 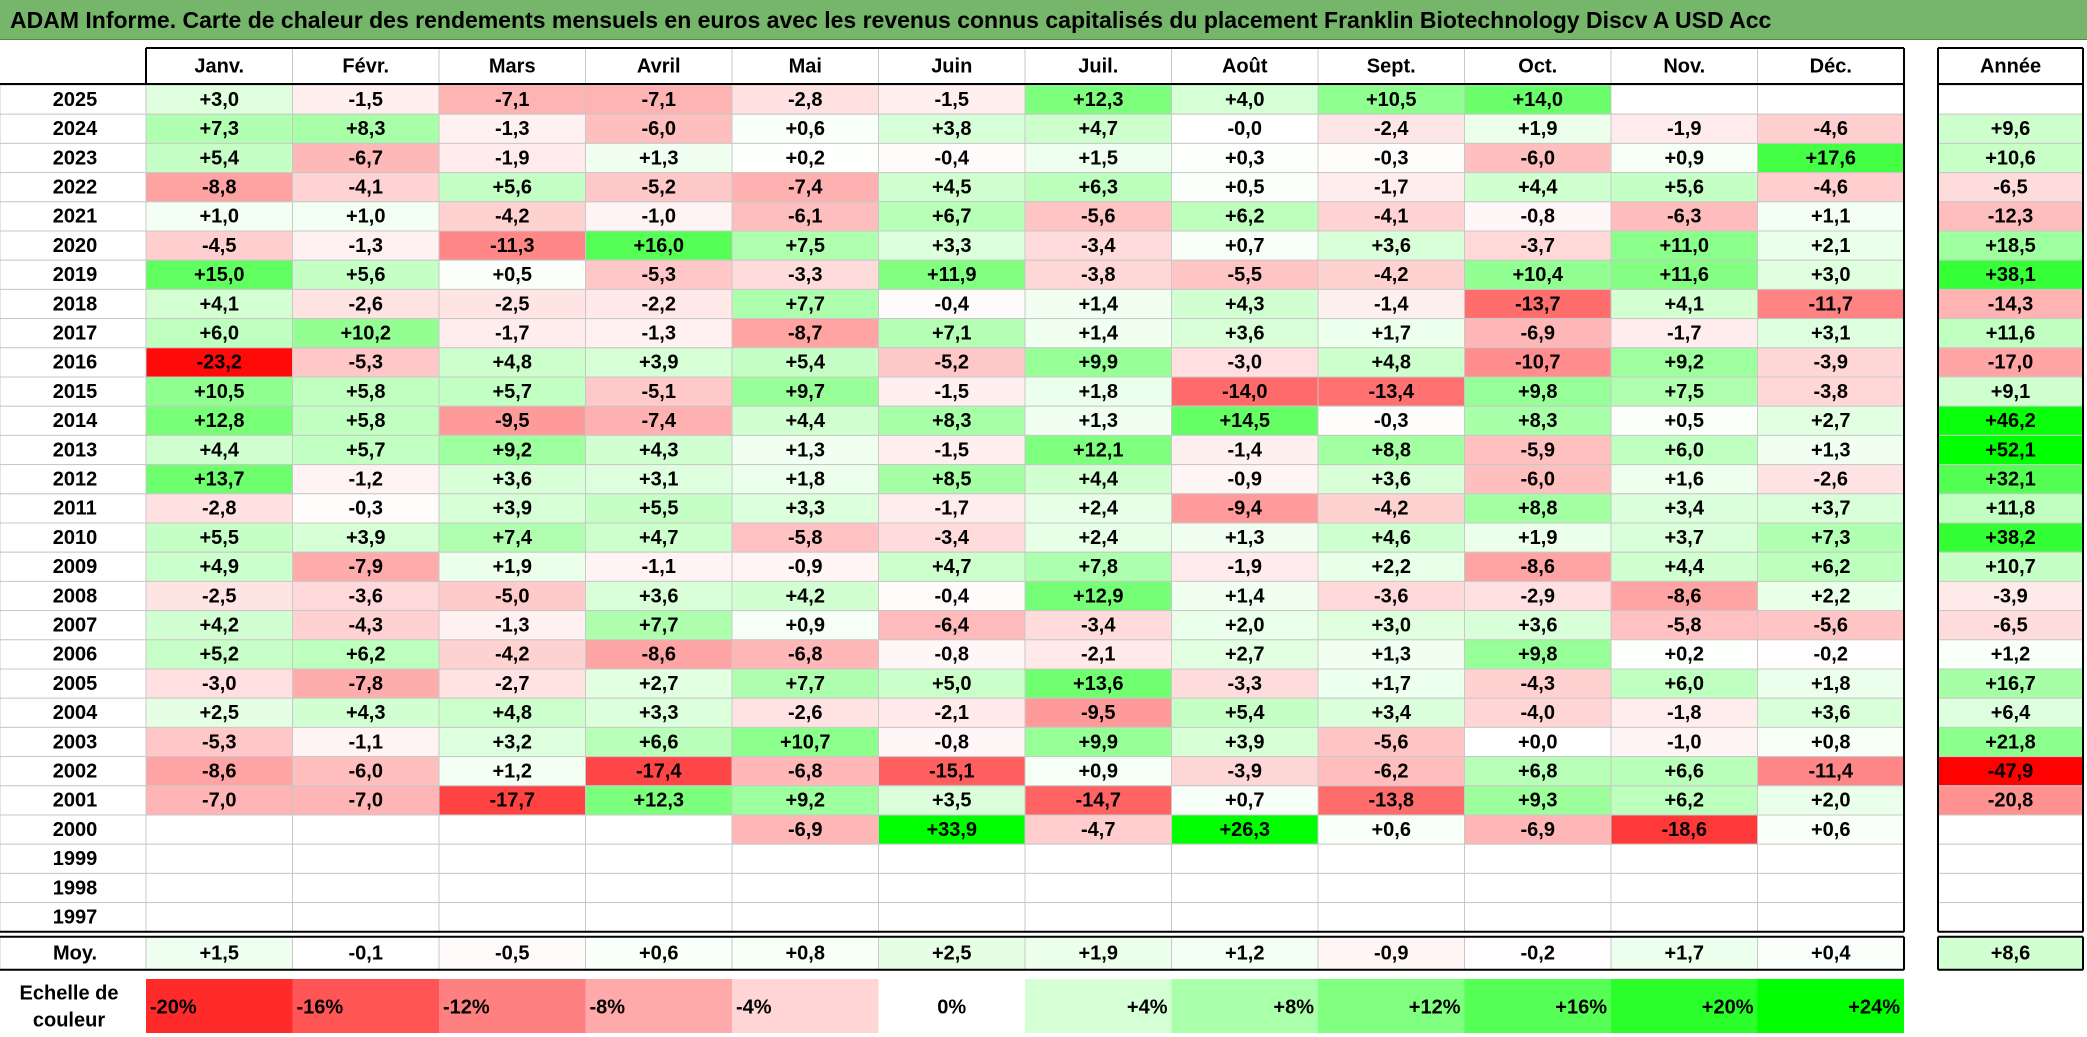 I want to click on cell-value: +1,9, so click(x=1537, y=129).